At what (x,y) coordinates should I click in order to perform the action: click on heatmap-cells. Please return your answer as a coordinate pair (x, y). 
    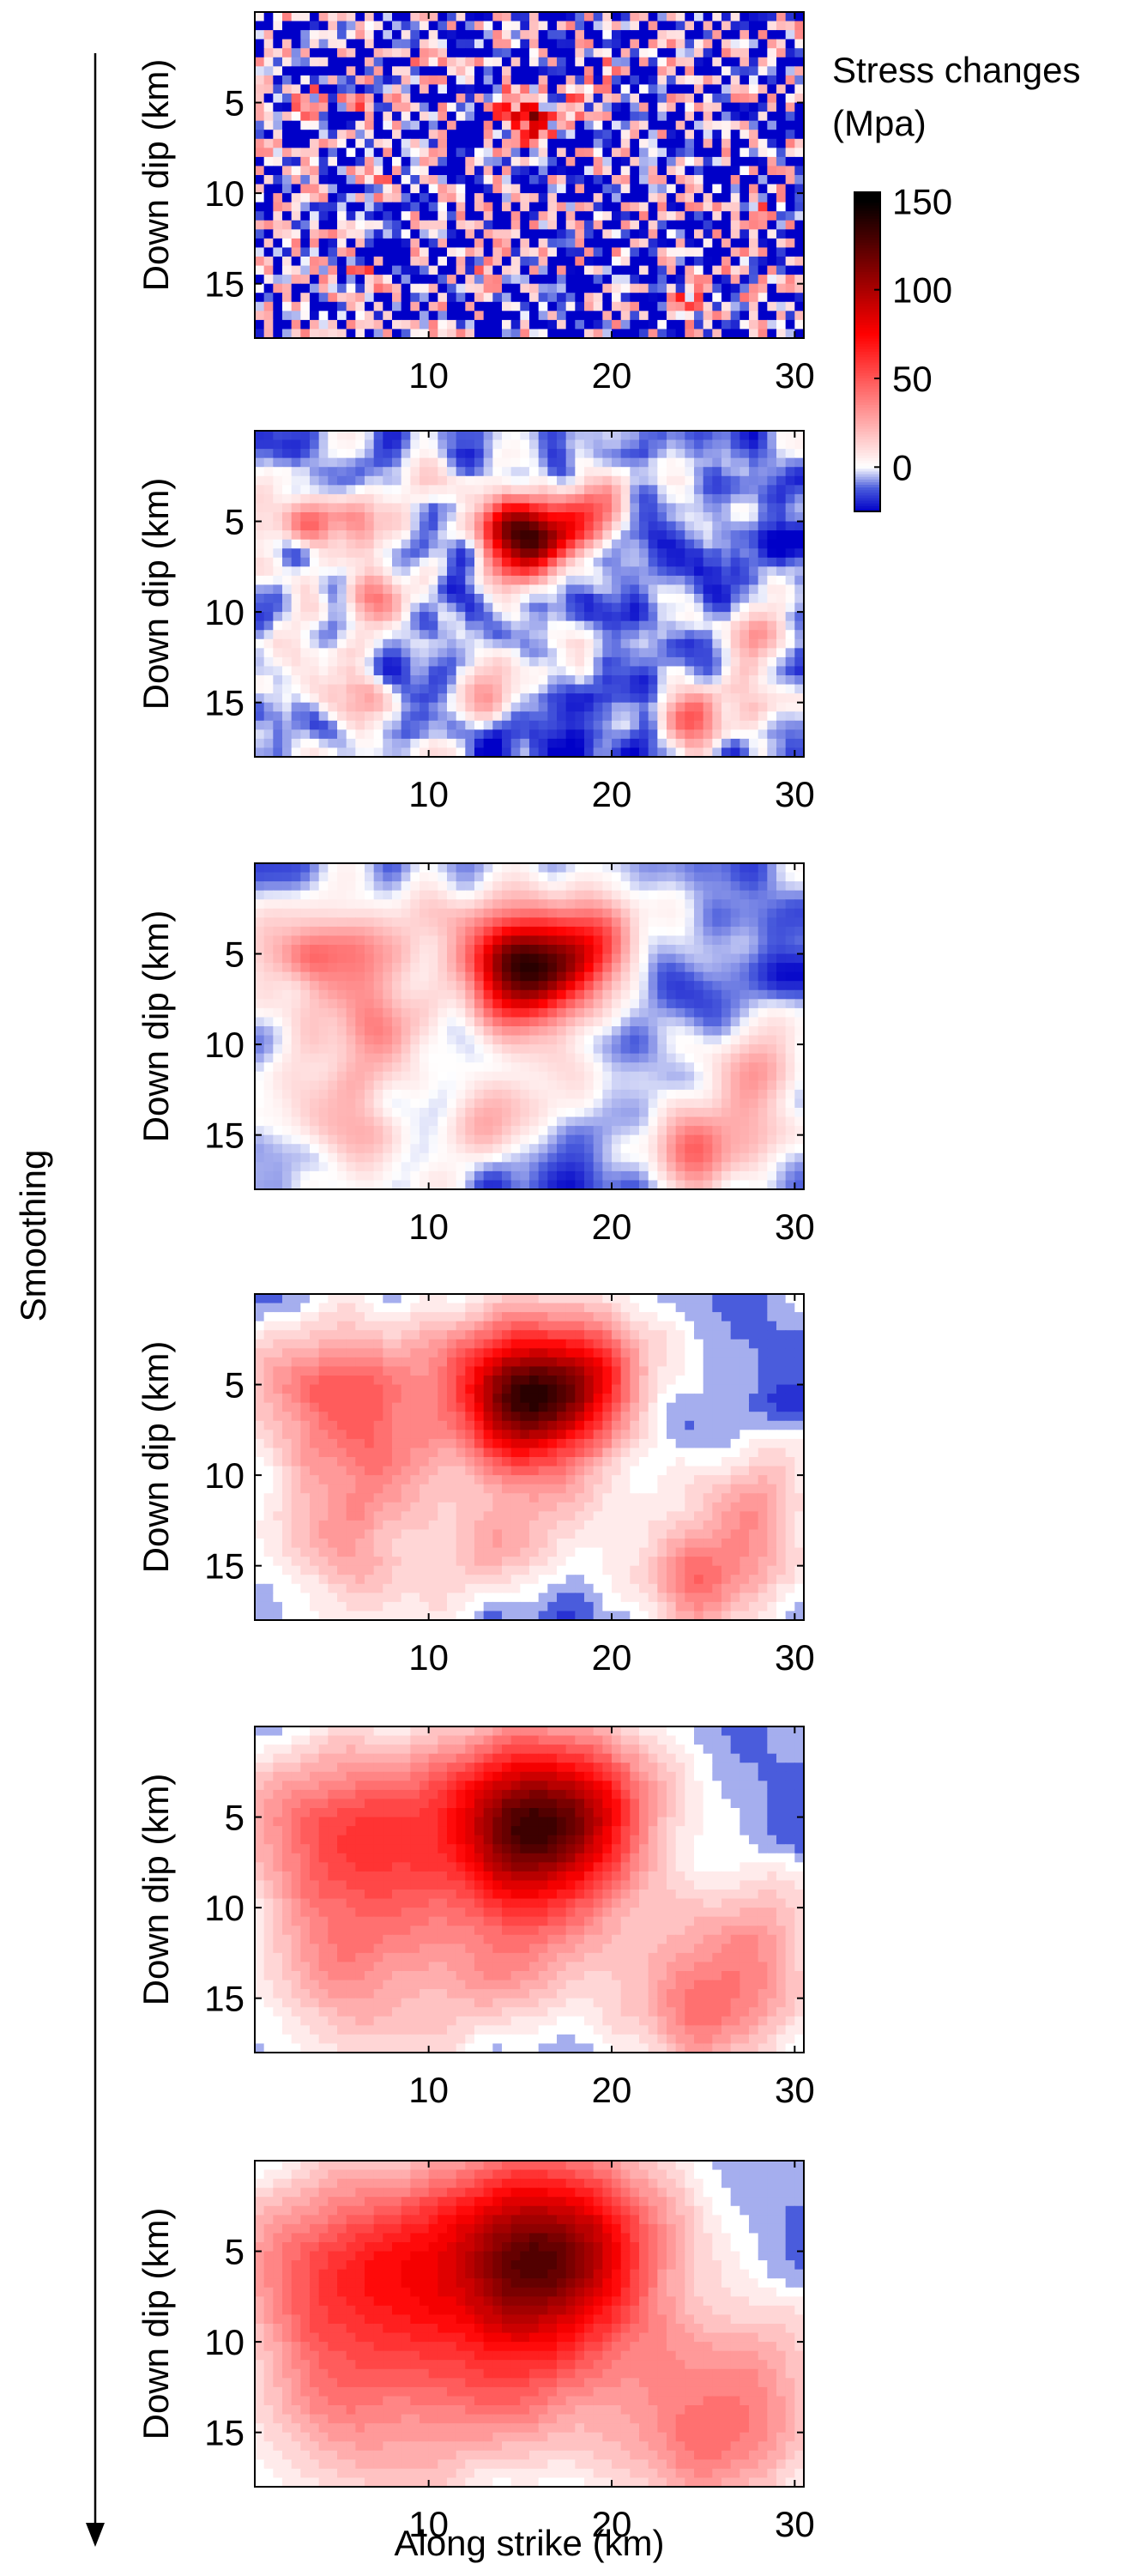
    Looking at the image, I should click on (530, 594).